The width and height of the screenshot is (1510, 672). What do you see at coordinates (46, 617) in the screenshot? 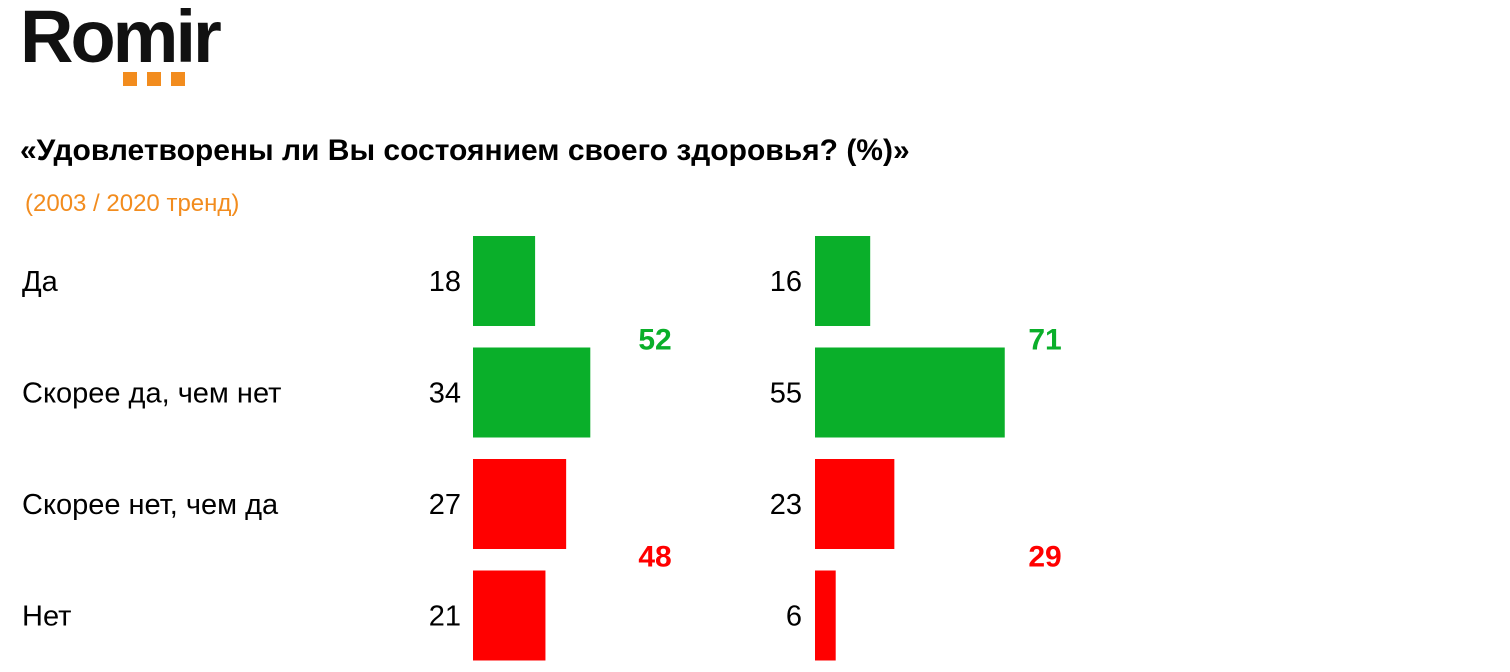
I see `category-label: Нет` at bounding box center [46, 617].